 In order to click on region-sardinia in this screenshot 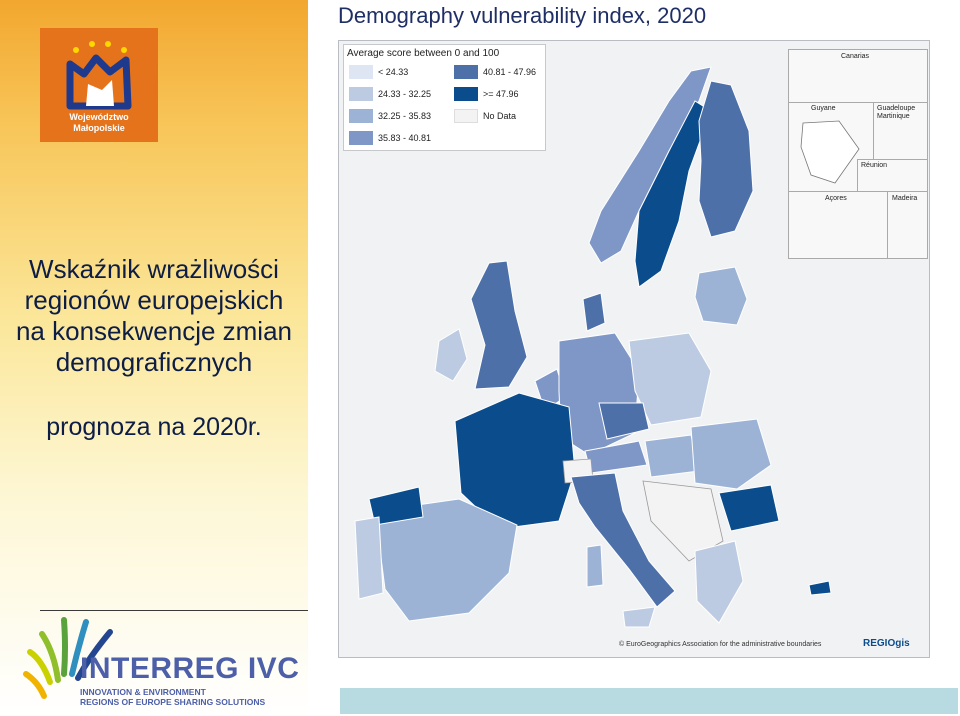, I will do `click(595, 566)`.